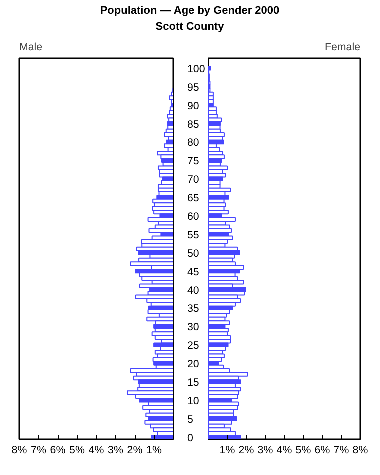  Describe the element at coordinates (194, 143) in the screenshot. I see `y-tick-label: 80` at that location.